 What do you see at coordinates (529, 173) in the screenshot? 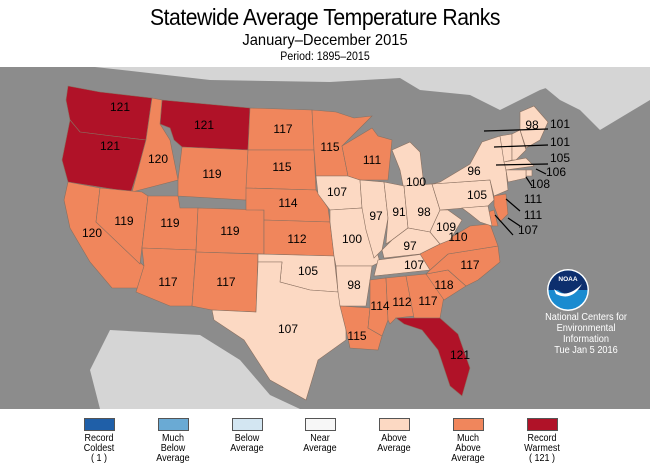
I see `state-ri` at bounding box center [529, 173].